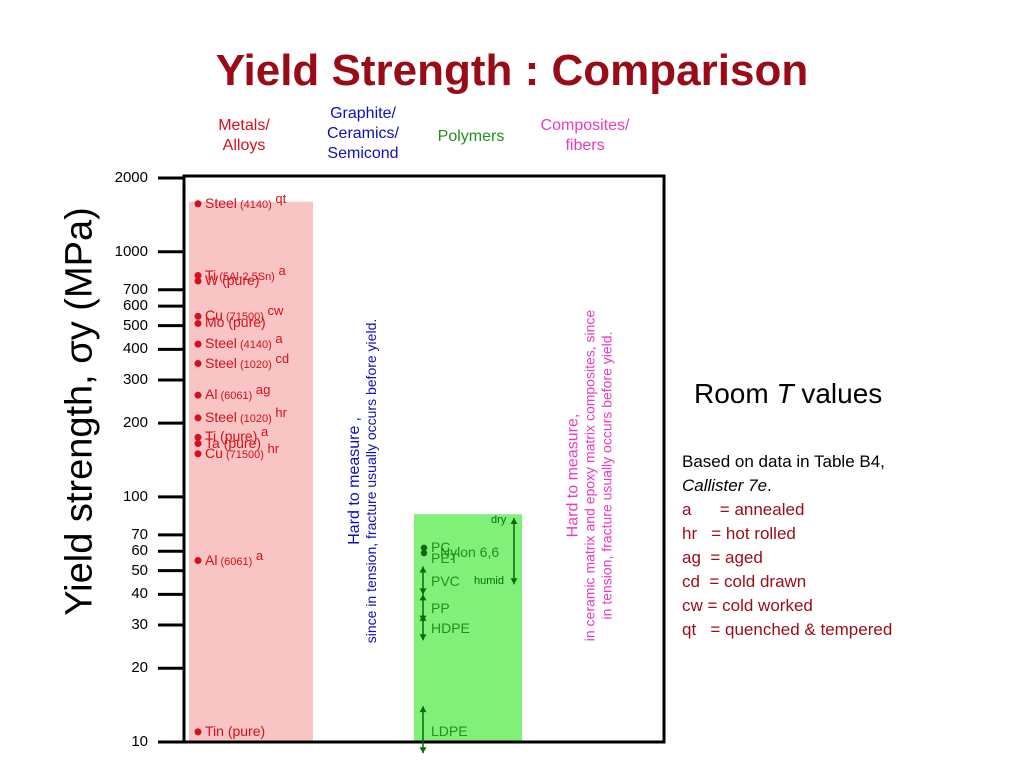 The width and height of the screenshot is (1024, 768). Describe the element at coordinates (354, 485) in the screenshot. I see `ceramics-note-line1: Hard to measure` at that location.